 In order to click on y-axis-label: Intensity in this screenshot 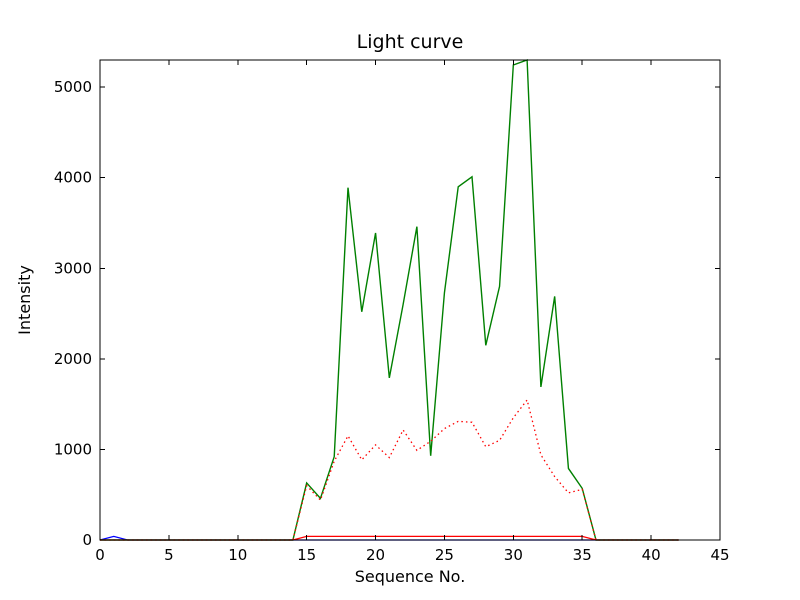, I will do `click(24, 300)`.